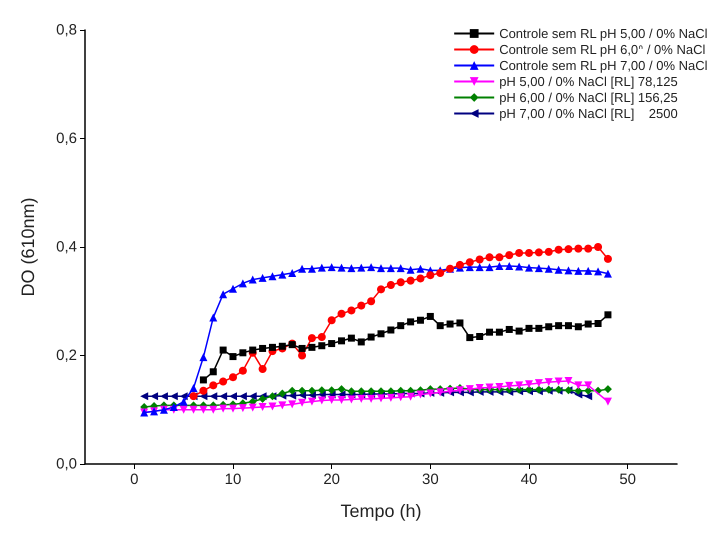 The width and height of the screenshot is (721, 539). What do you see at coordinates (331, 479) in the screenshot?
I see `x-tick-label: 20` at bounding box center [331, 479].